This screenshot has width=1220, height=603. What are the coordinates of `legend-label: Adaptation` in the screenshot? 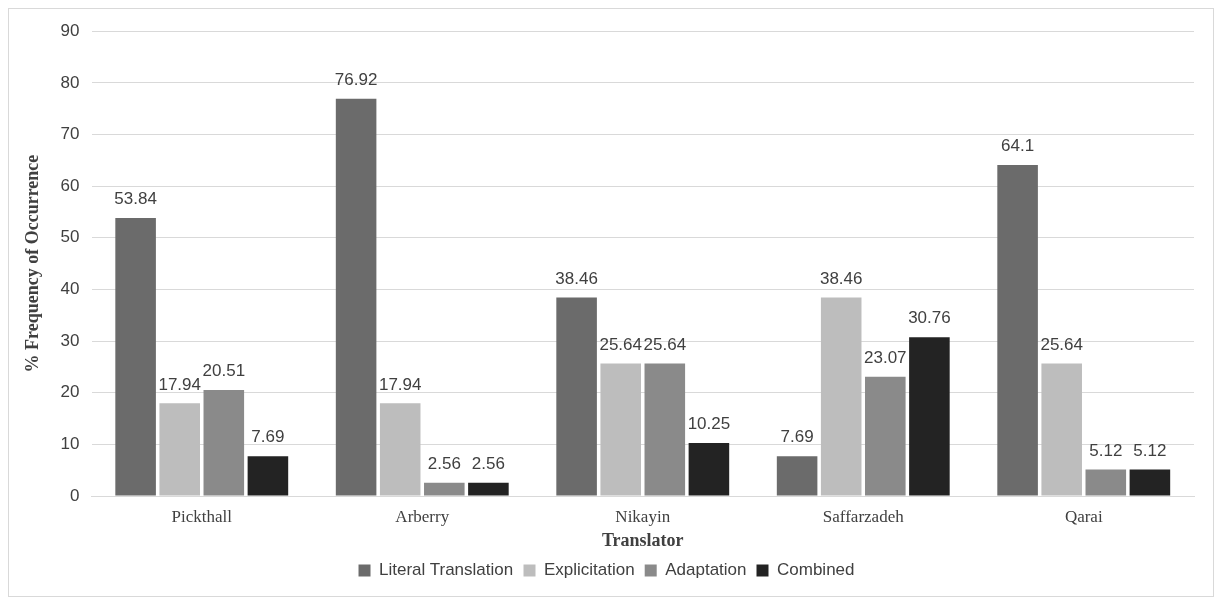 It's located at (706, 570).